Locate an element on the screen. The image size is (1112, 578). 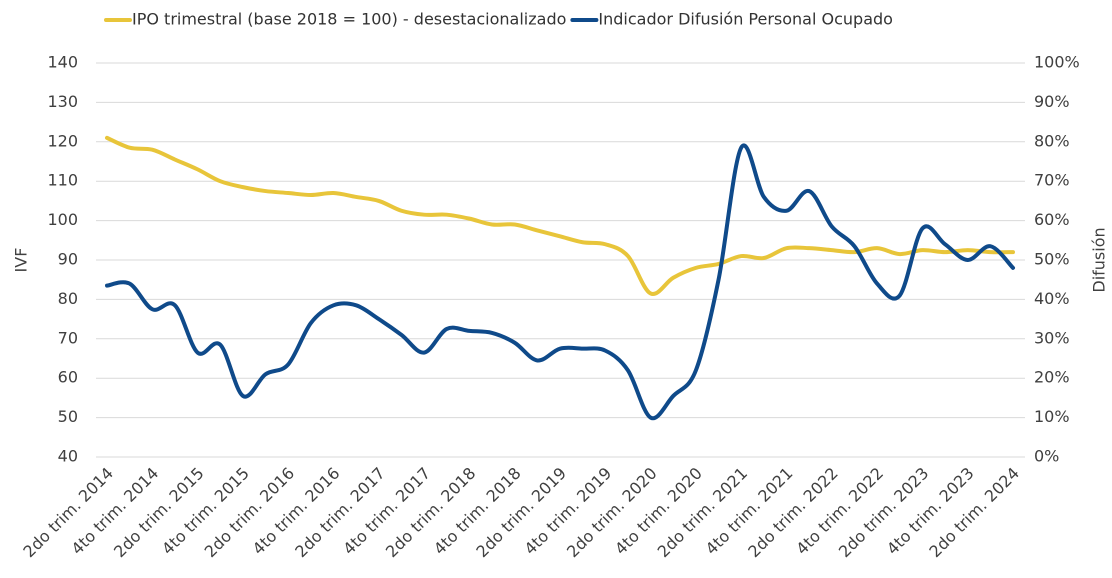
y-tick-label: 50 is located at coordinates (68, 416).